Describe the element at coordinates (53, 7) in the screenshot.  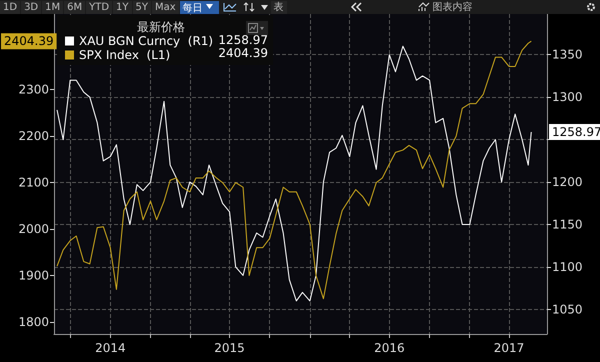
I see `text: 1M` at that location.